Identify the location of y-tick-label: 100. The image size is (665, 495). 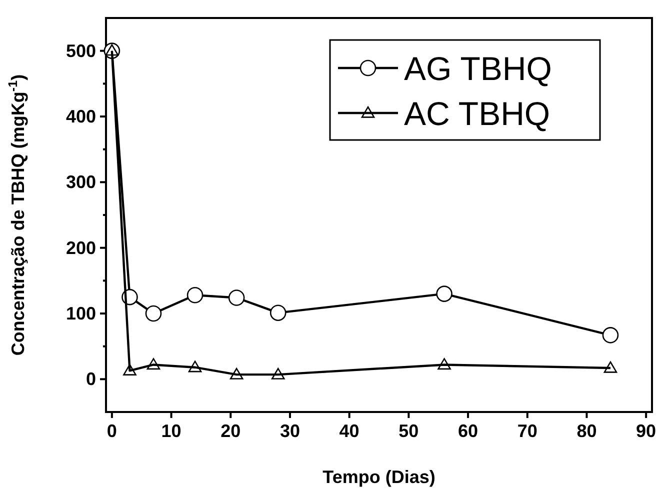
(81, 314).